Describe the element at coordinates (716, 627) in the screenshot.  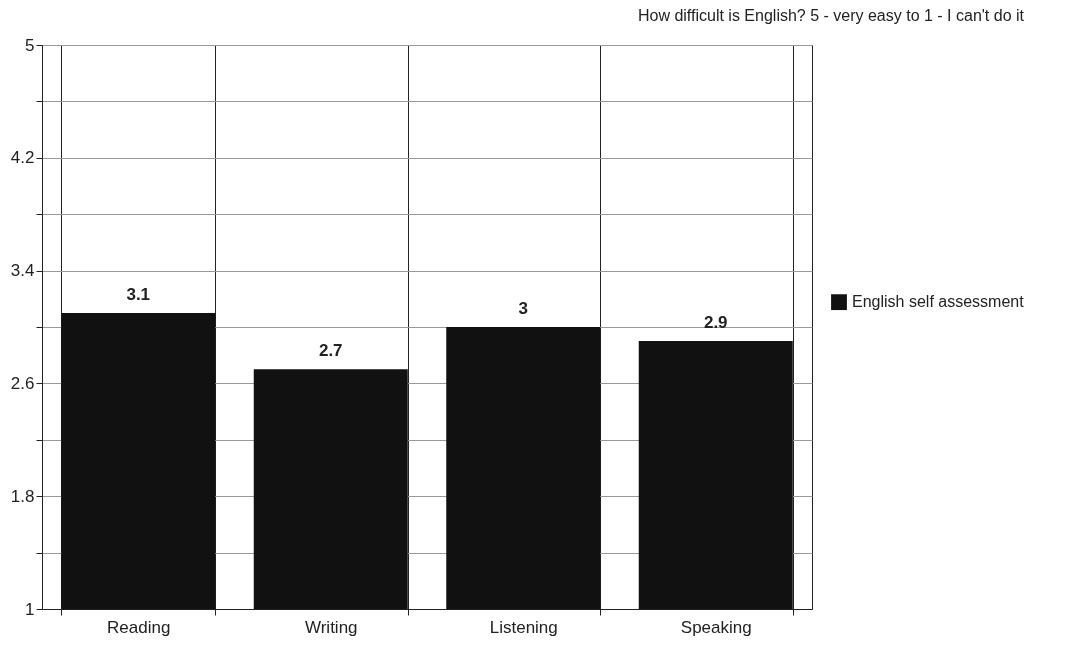
I see `x-tick-label: Speaking` at that location.